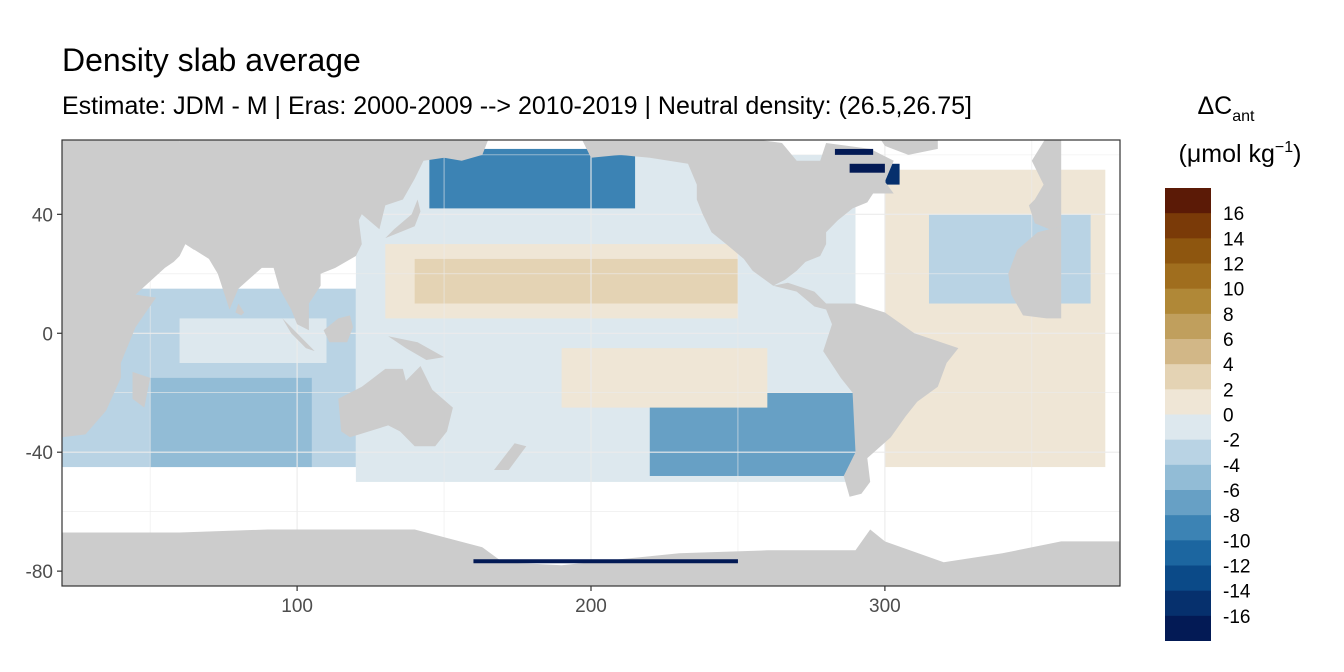 This screenshot has height=672, width=1344. I want to click on legend-label: -10, so click(1236, 541).